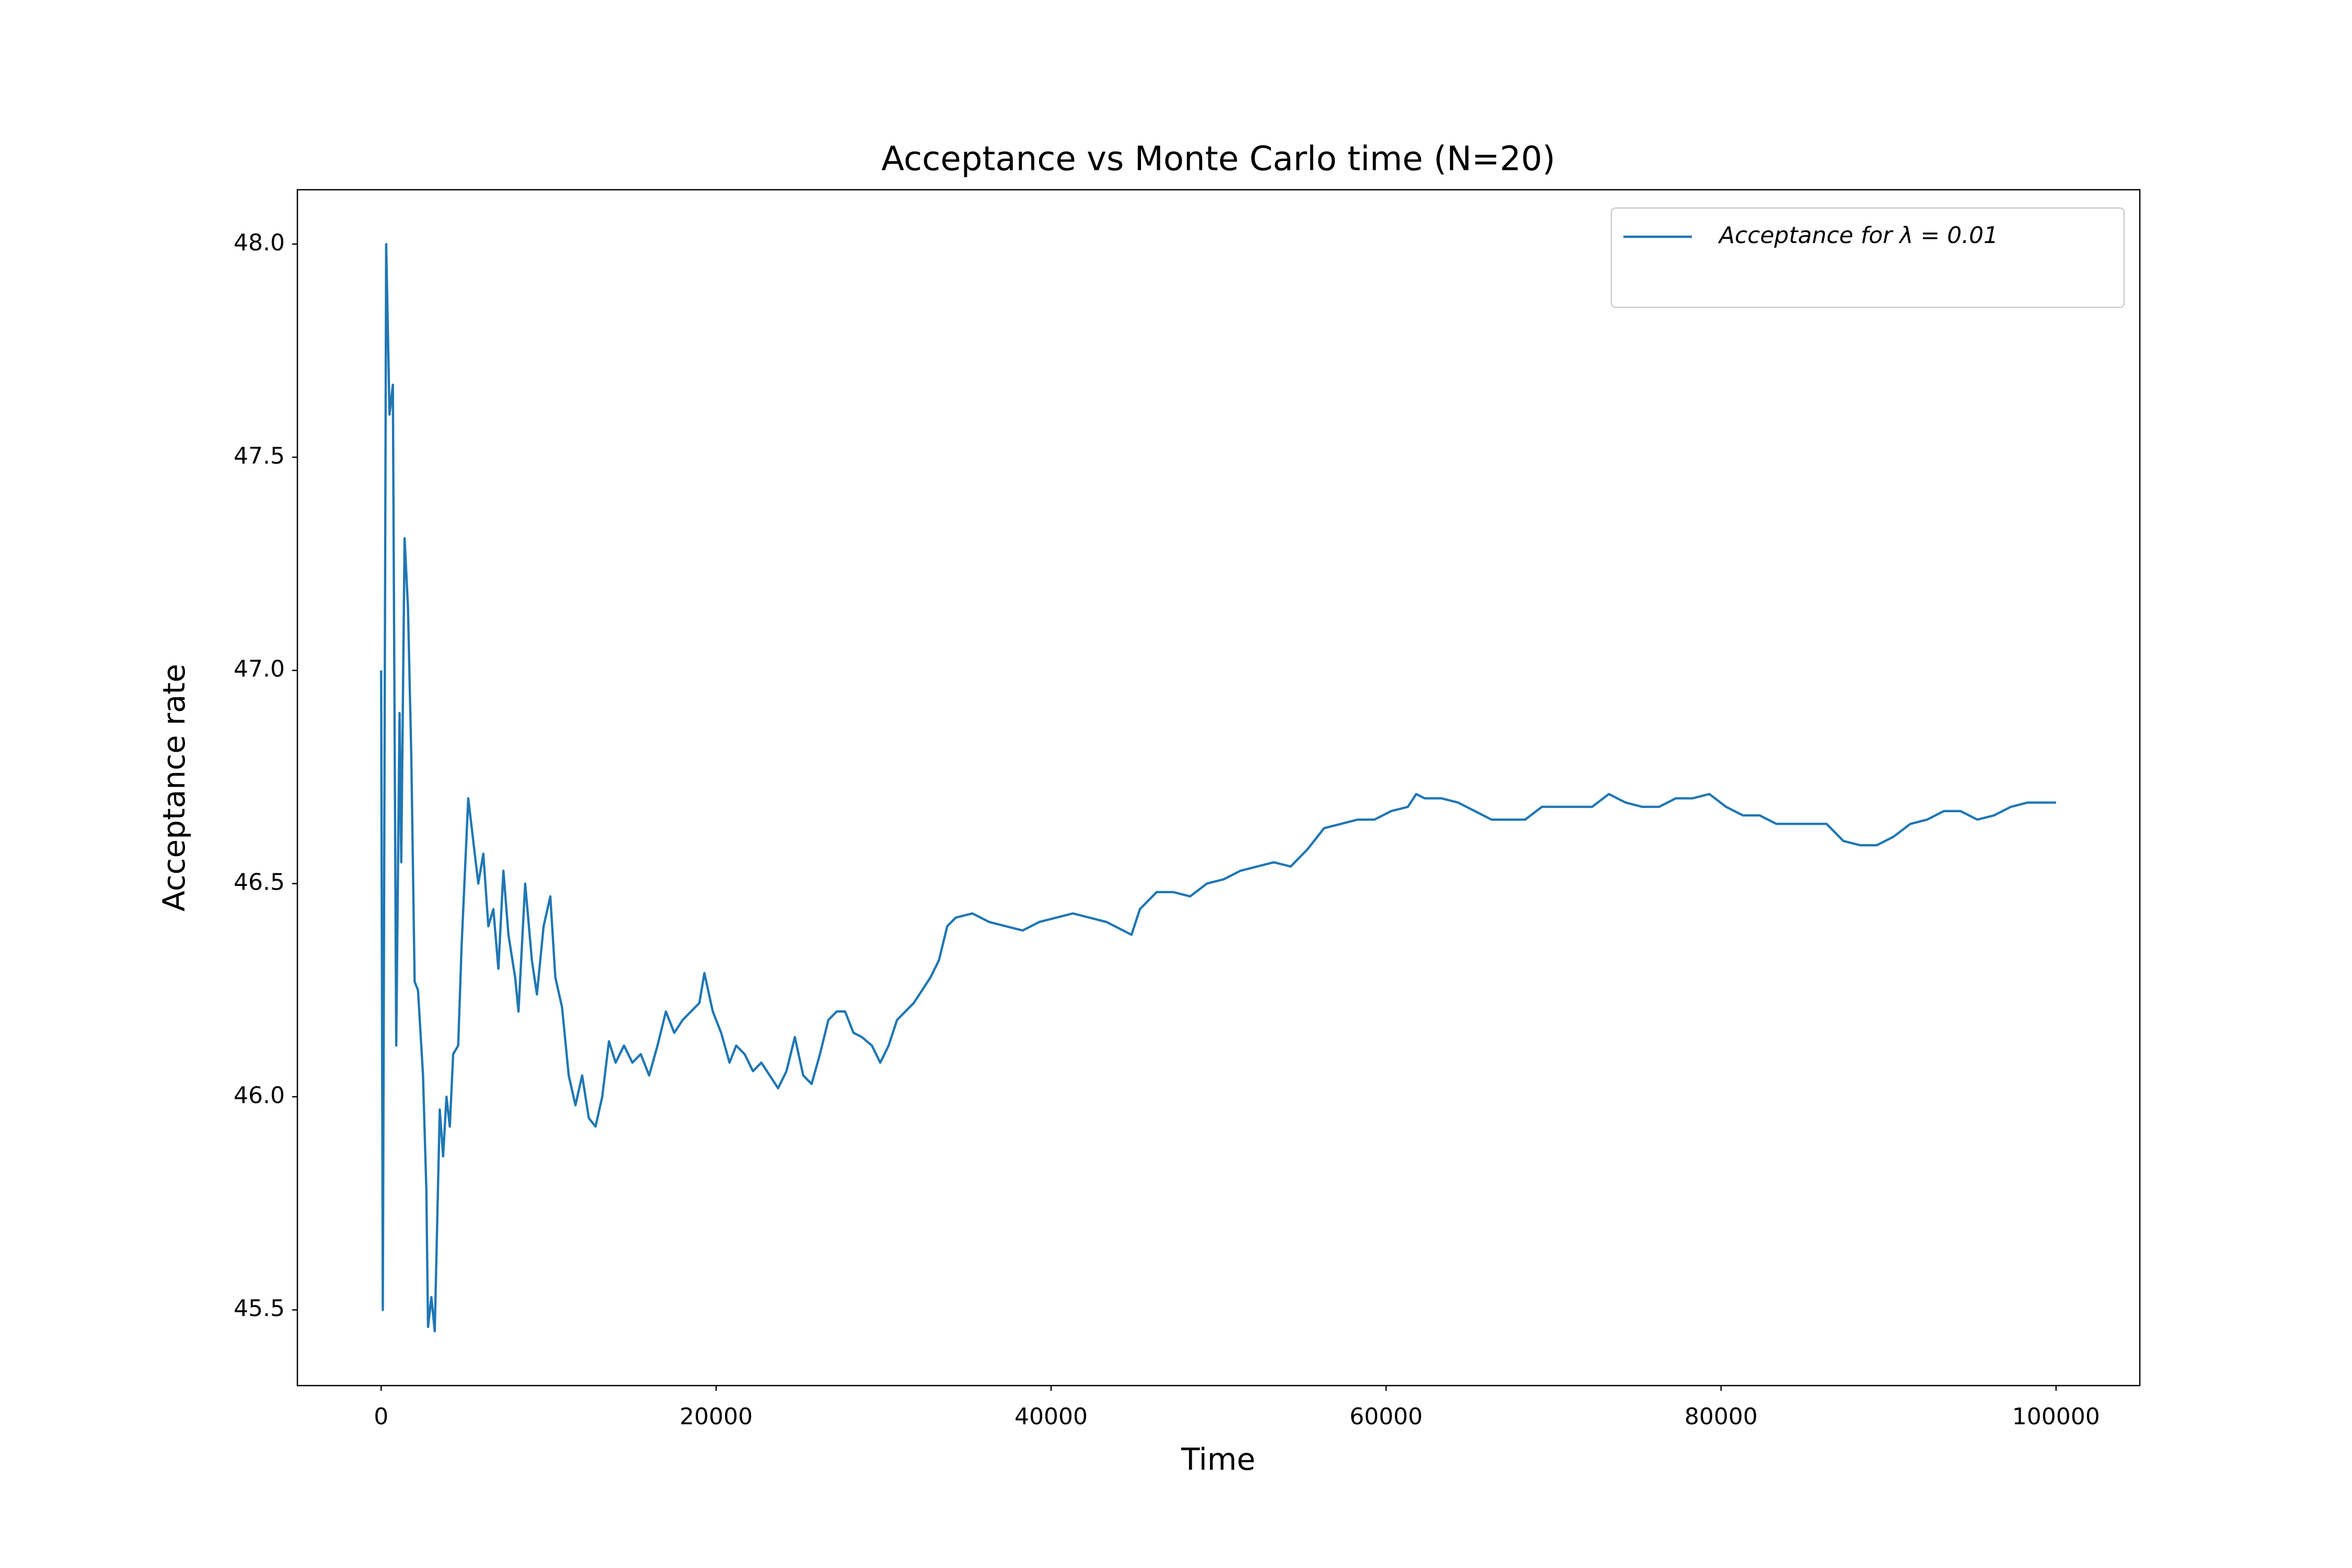 The width and height of the screenshot is (2352, 1568). I want to click on y-axis-label: Acceptance rate, so click(174, 788).